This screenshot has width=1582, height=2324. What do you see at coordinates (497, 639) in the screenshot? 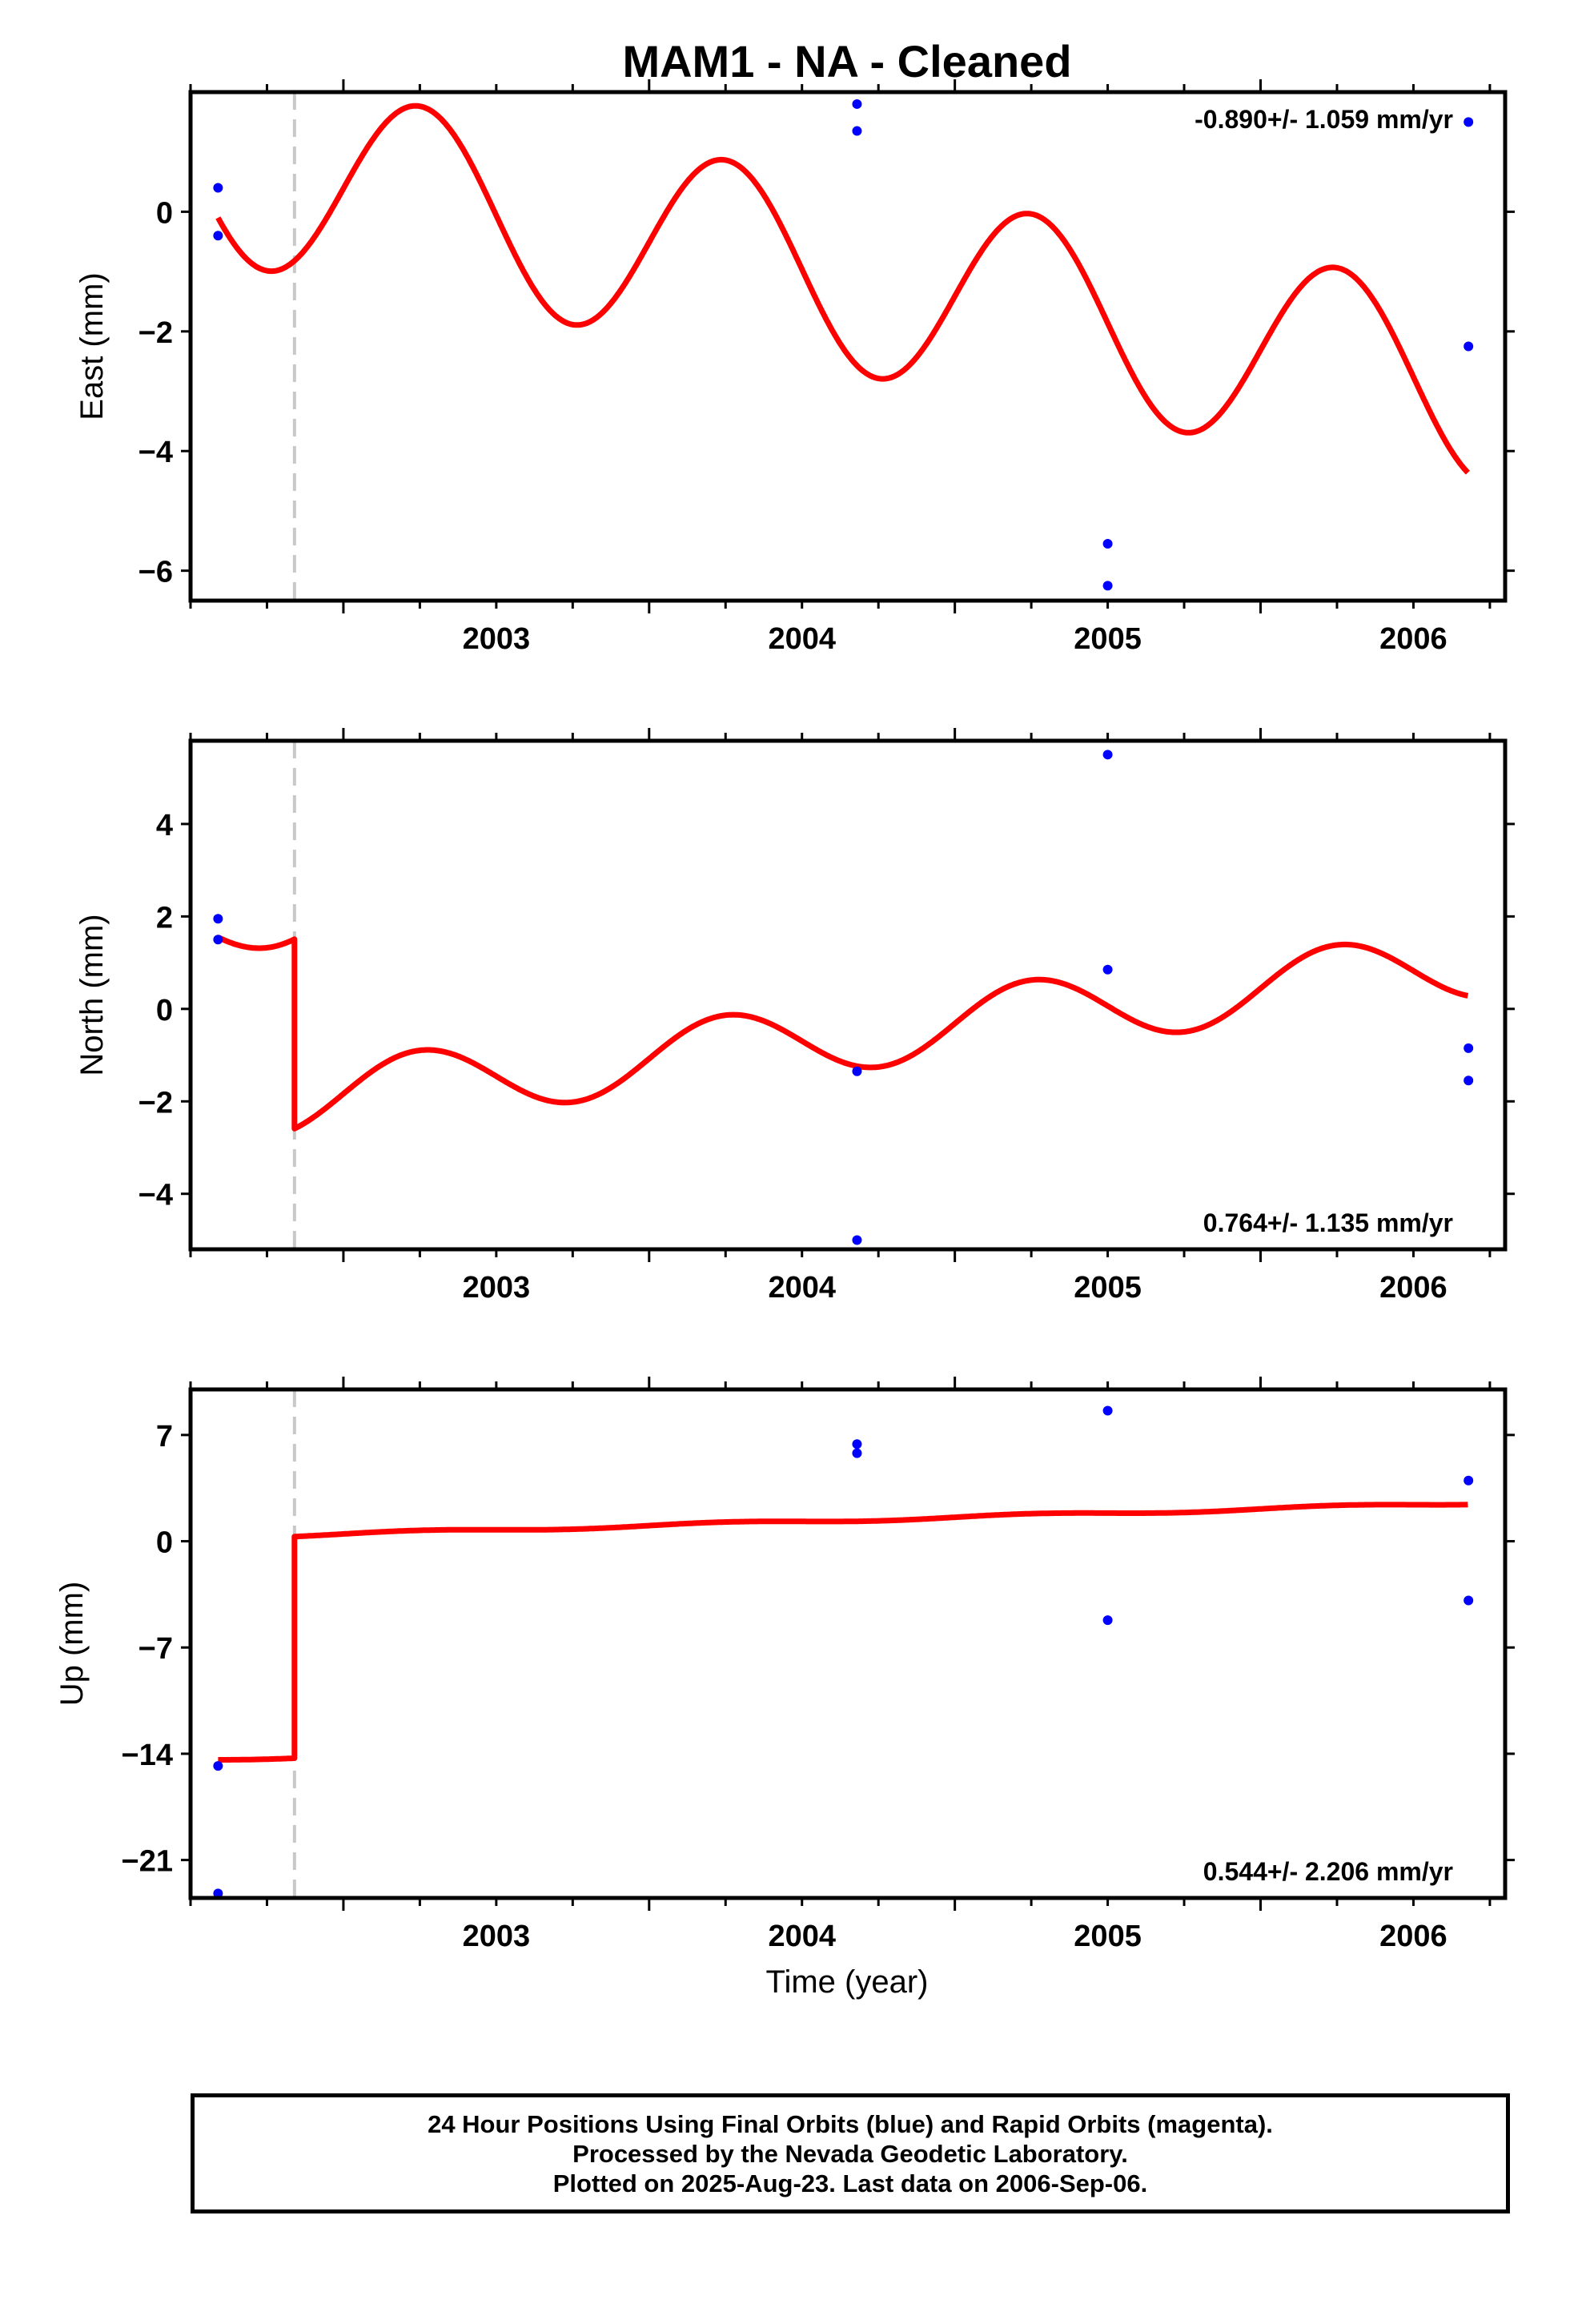
I see `east-x-tick-label: 2003` at bounding box center [497, 639].